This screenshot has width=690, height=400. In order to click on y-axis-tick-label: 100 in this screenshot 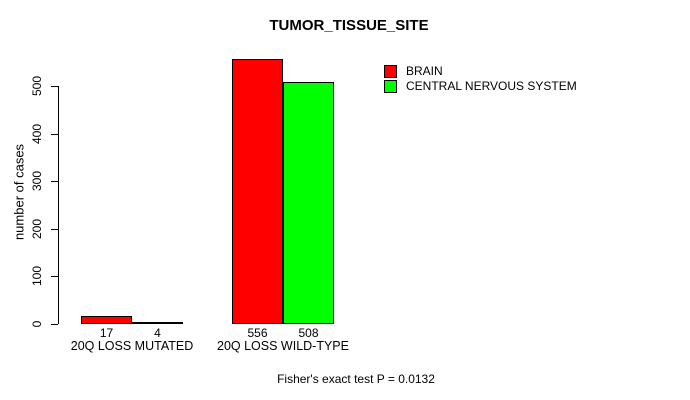, I will do `click(37, 276)`.